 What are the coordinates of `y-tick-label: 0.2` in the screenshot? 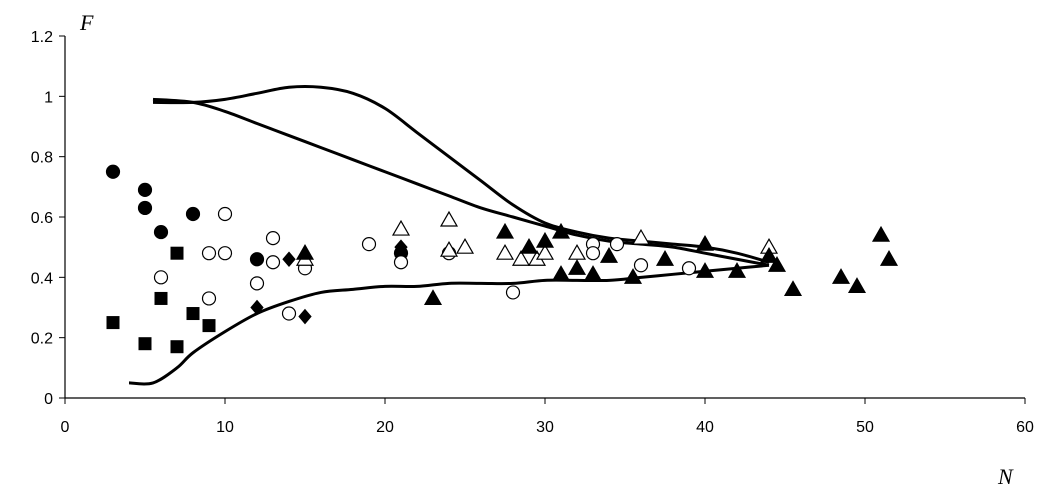 It's located at (42, 339).